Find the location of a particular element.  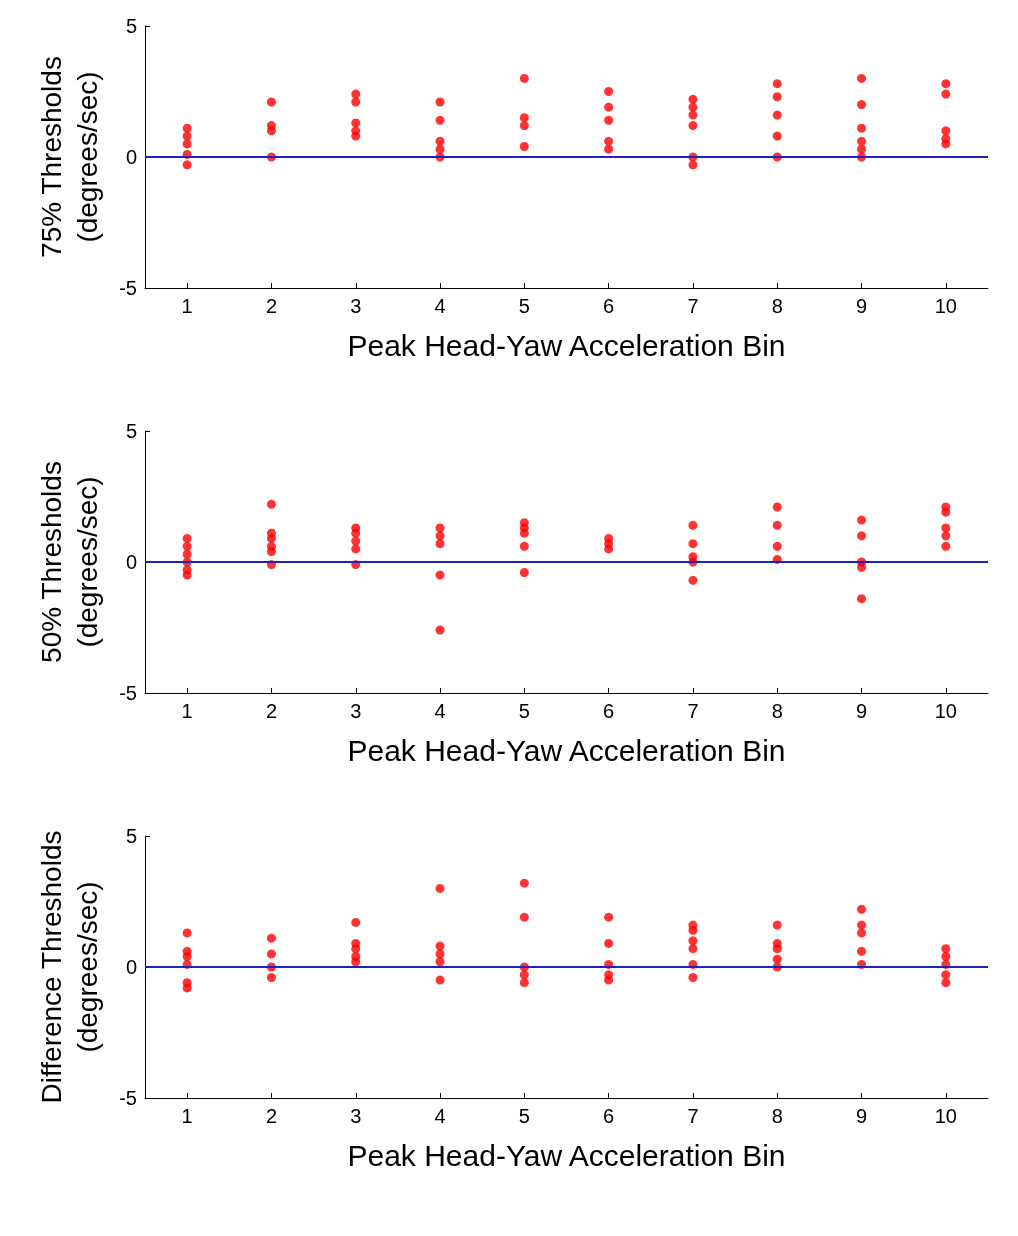

y-axis-title: Difference Thresholds (degrees/sec) is located at coordinates (69, 967).